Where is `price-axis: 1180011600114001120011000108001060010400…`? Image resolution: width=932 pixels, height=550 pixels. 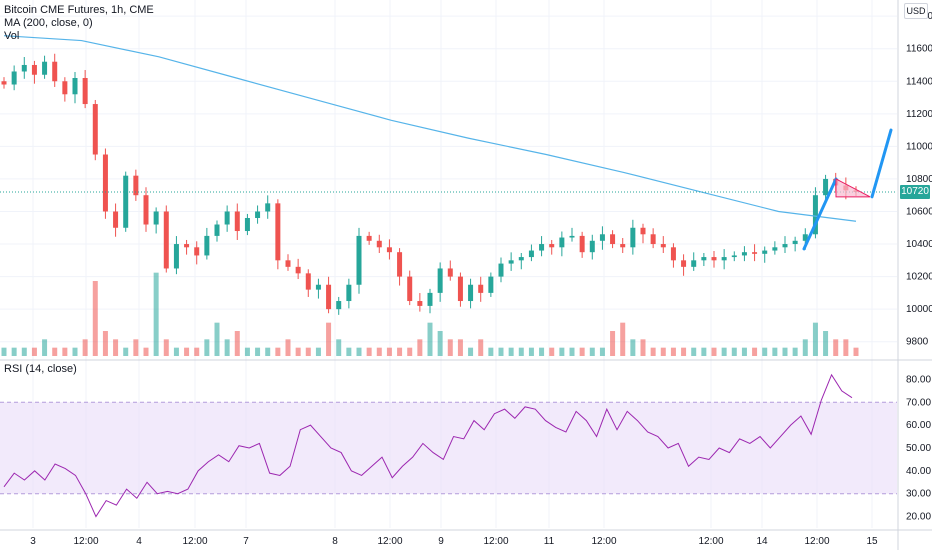
price-axis: 1180011600114001120011000108001060010400… is located at coordinates (919, 179).